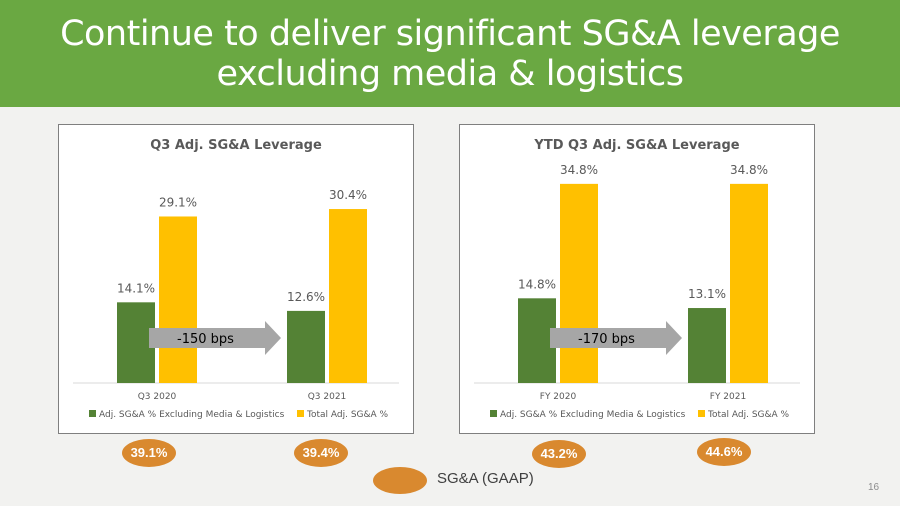 The width and height of the screenshot is (900, 506). I want to click on x-tick-label: Q3 2021, so click(327, 397).